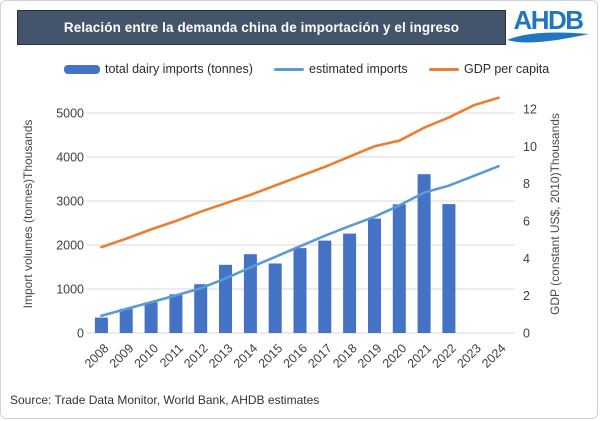  Describe the element at coordinates (196, 356) in the screenshot. I see `x-axis-year-label: 2012` at that location.